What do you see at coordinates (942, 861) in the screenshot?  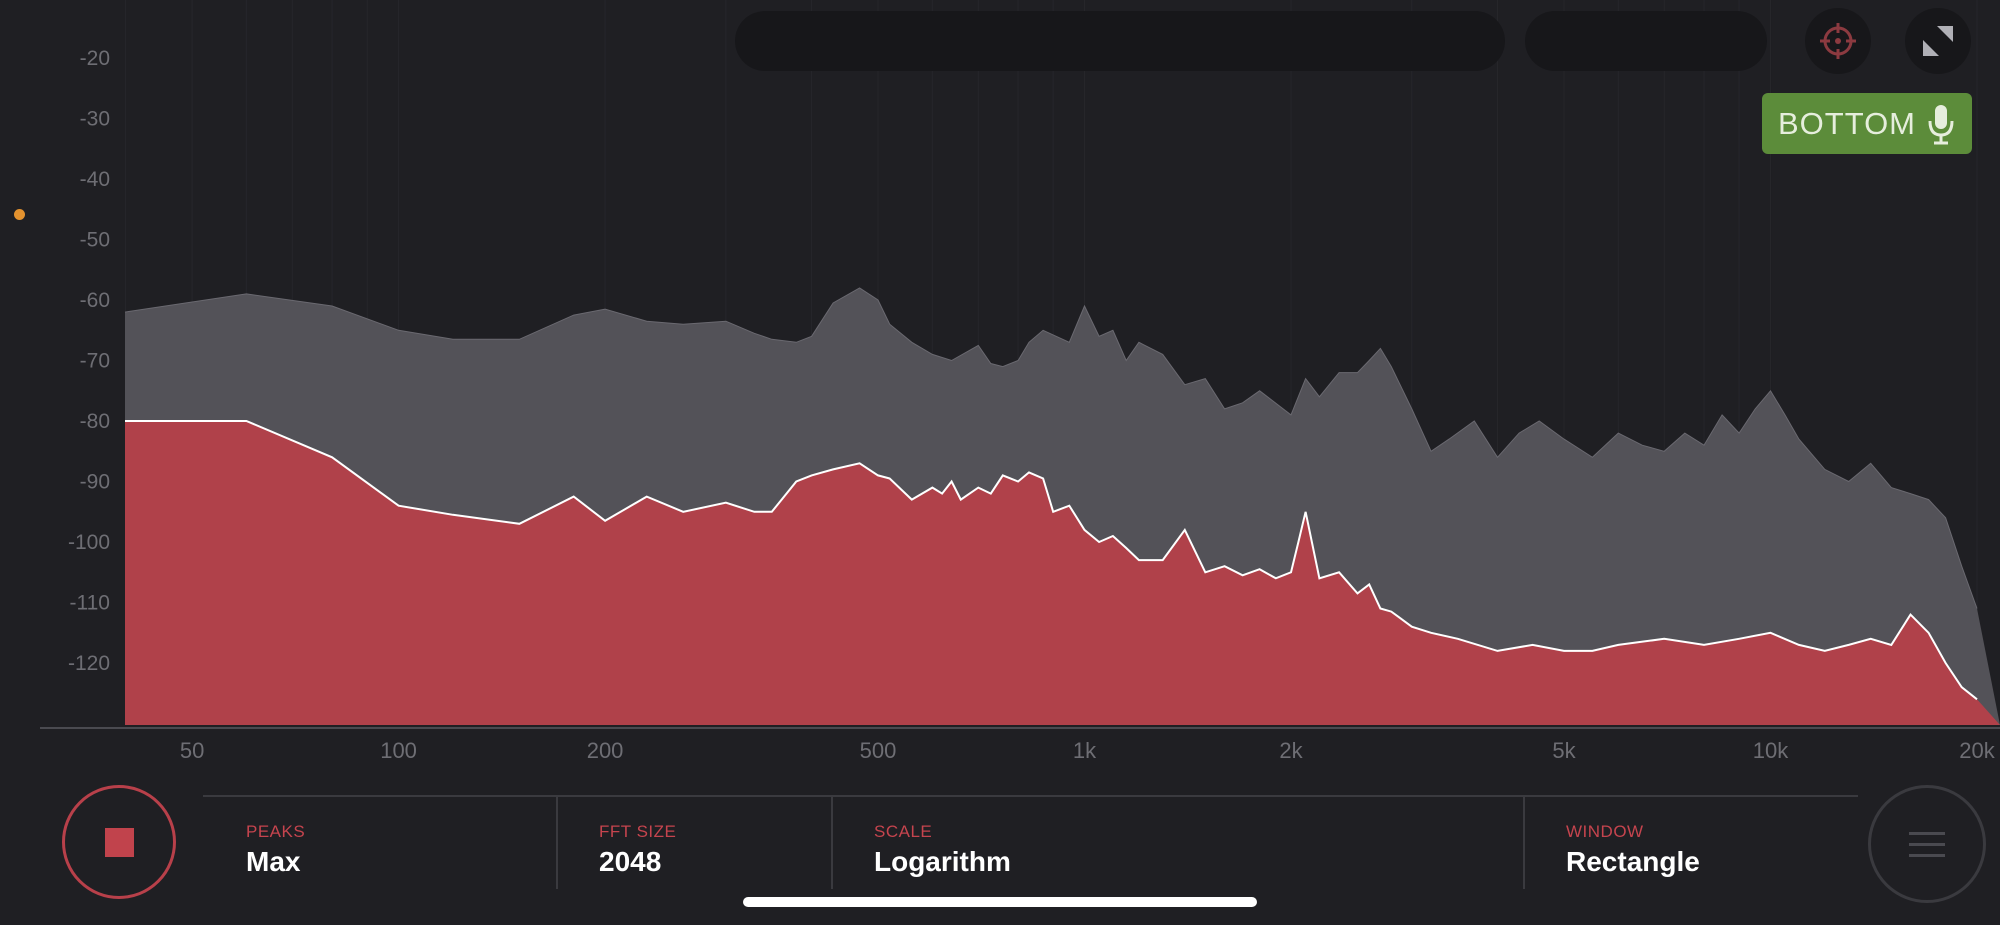 I see `setting-value: Logarithm` at bounding box center [942, 861].